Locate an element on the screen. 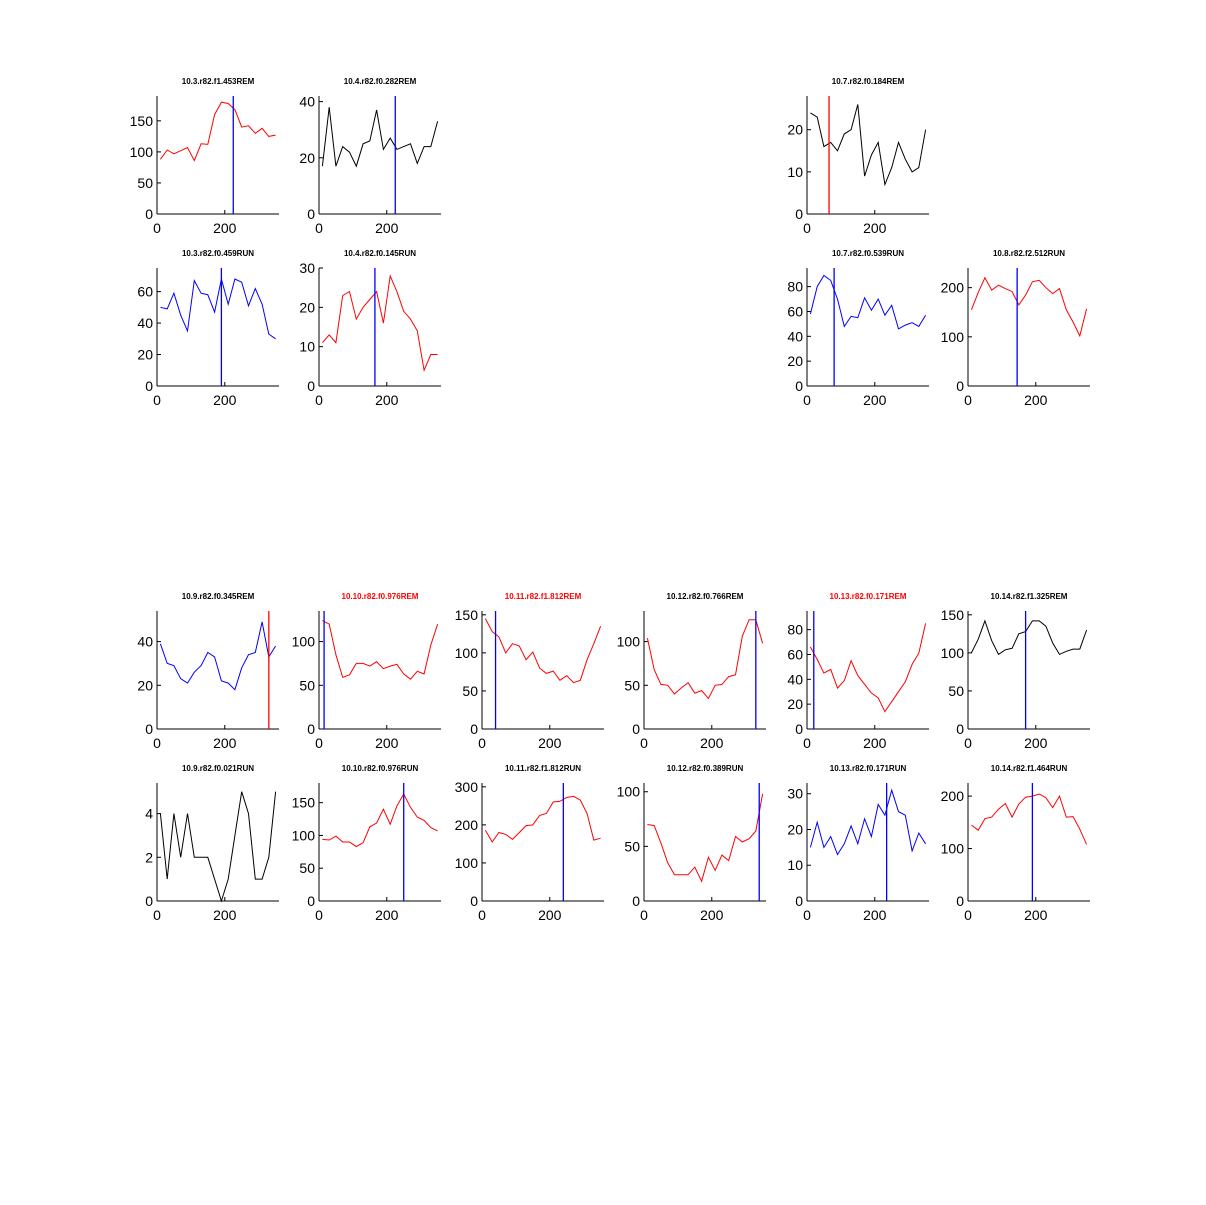 This screenshot has width=1206, height=1205. subplot-title: 10.9.r82.f0.345REM is located at coordinates (218, 596).